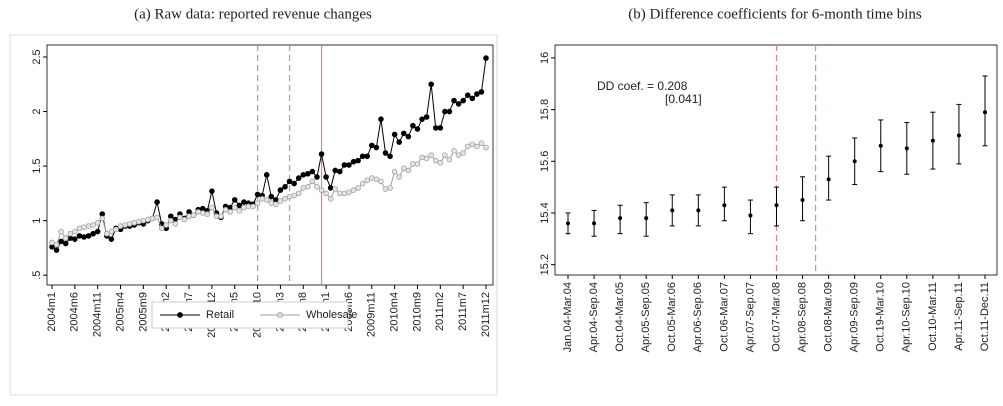 This screenshot has width=1003, height=406. I want to click on y-tick-label: 1.5, so click(37, 165).